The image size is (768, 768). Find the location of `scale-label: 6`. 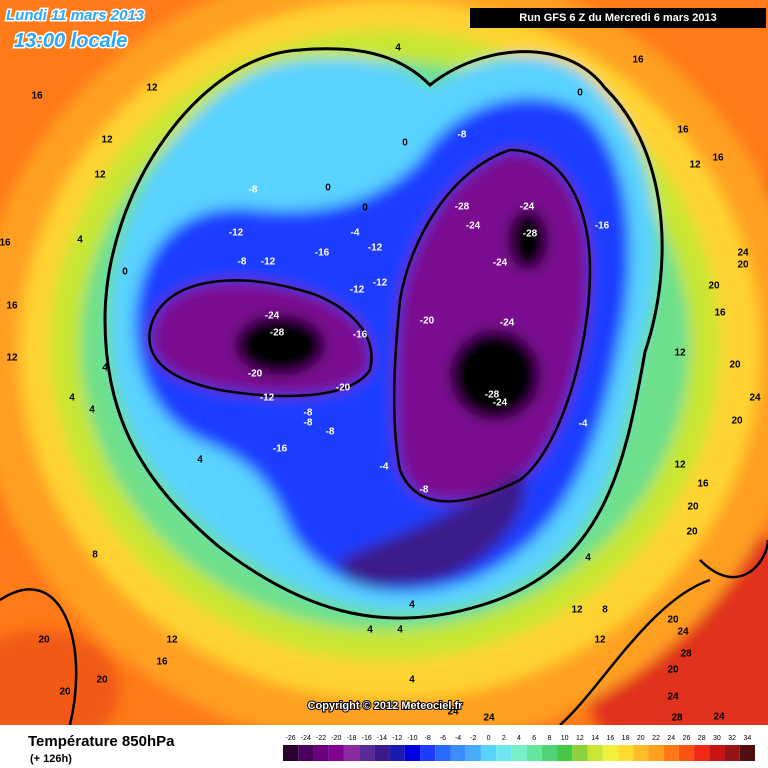

scale-label: 6 is located at coordinates (534, 738).